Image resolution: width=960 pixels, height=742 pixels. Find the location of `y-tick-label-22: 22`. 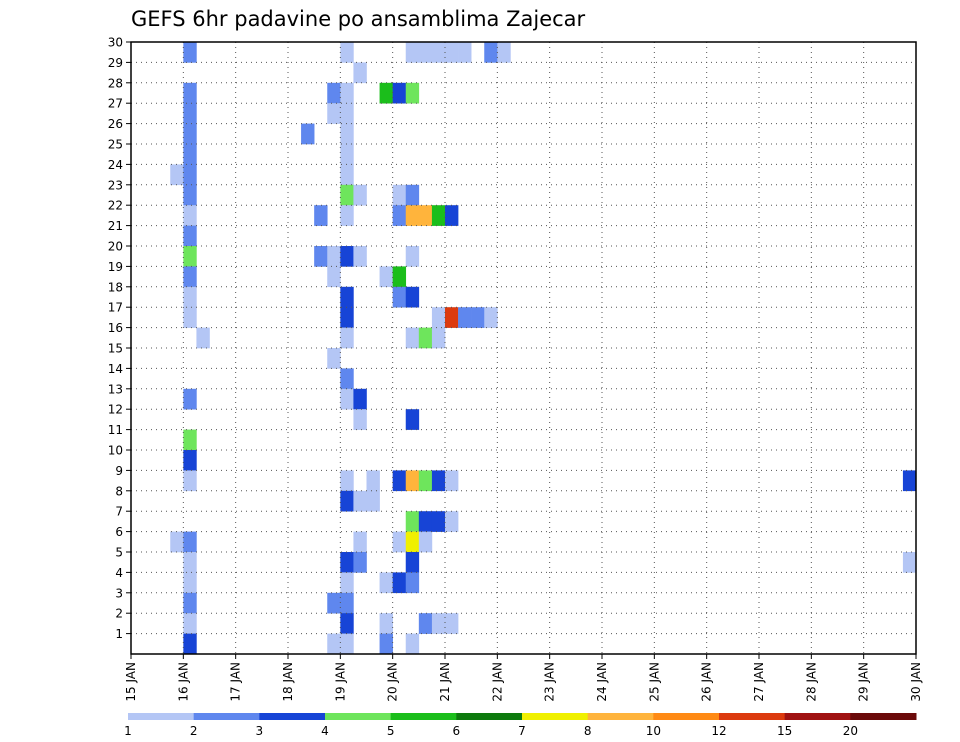

y-tick-label-22: 22 is located at coordinates (115, 206).